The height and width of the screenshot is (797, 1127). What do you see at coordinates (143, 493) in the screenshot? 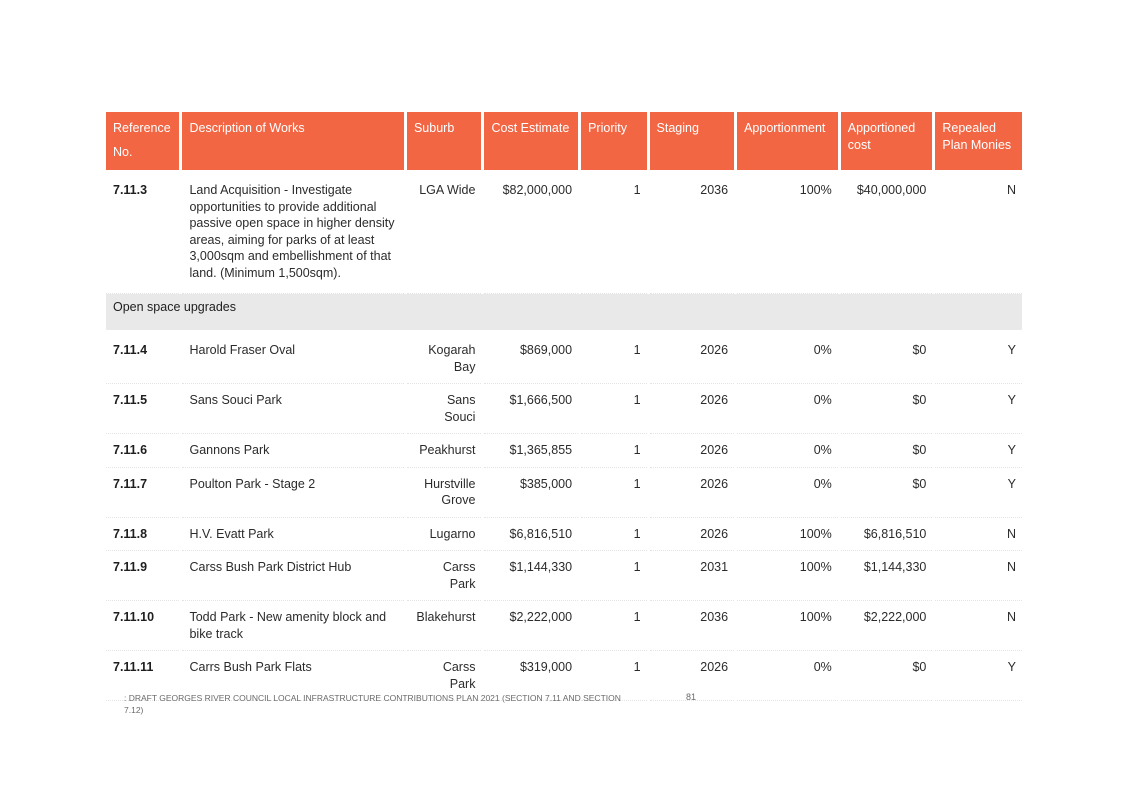
I see `cell-reference: 7.11.7` at bounding box center [143, 493].